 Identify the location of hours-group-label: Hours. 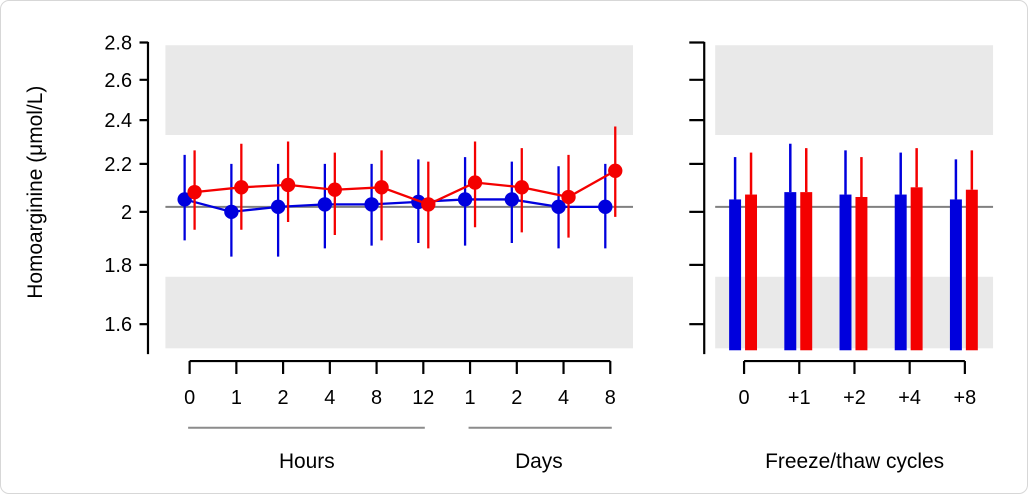
(307, 461).